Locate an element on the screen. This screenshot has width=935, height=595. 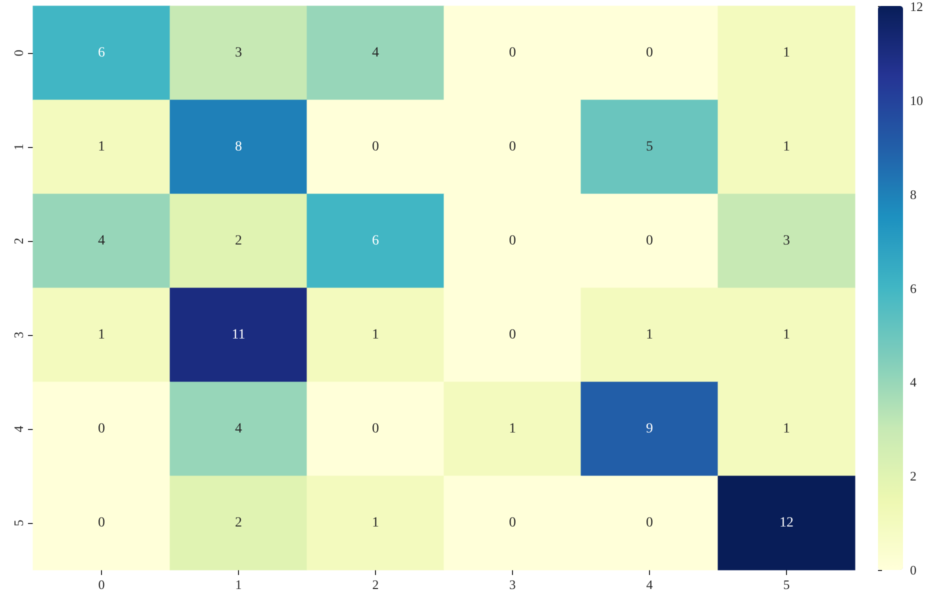
x-tick-label: 2 is located at coordinates (375, 584).